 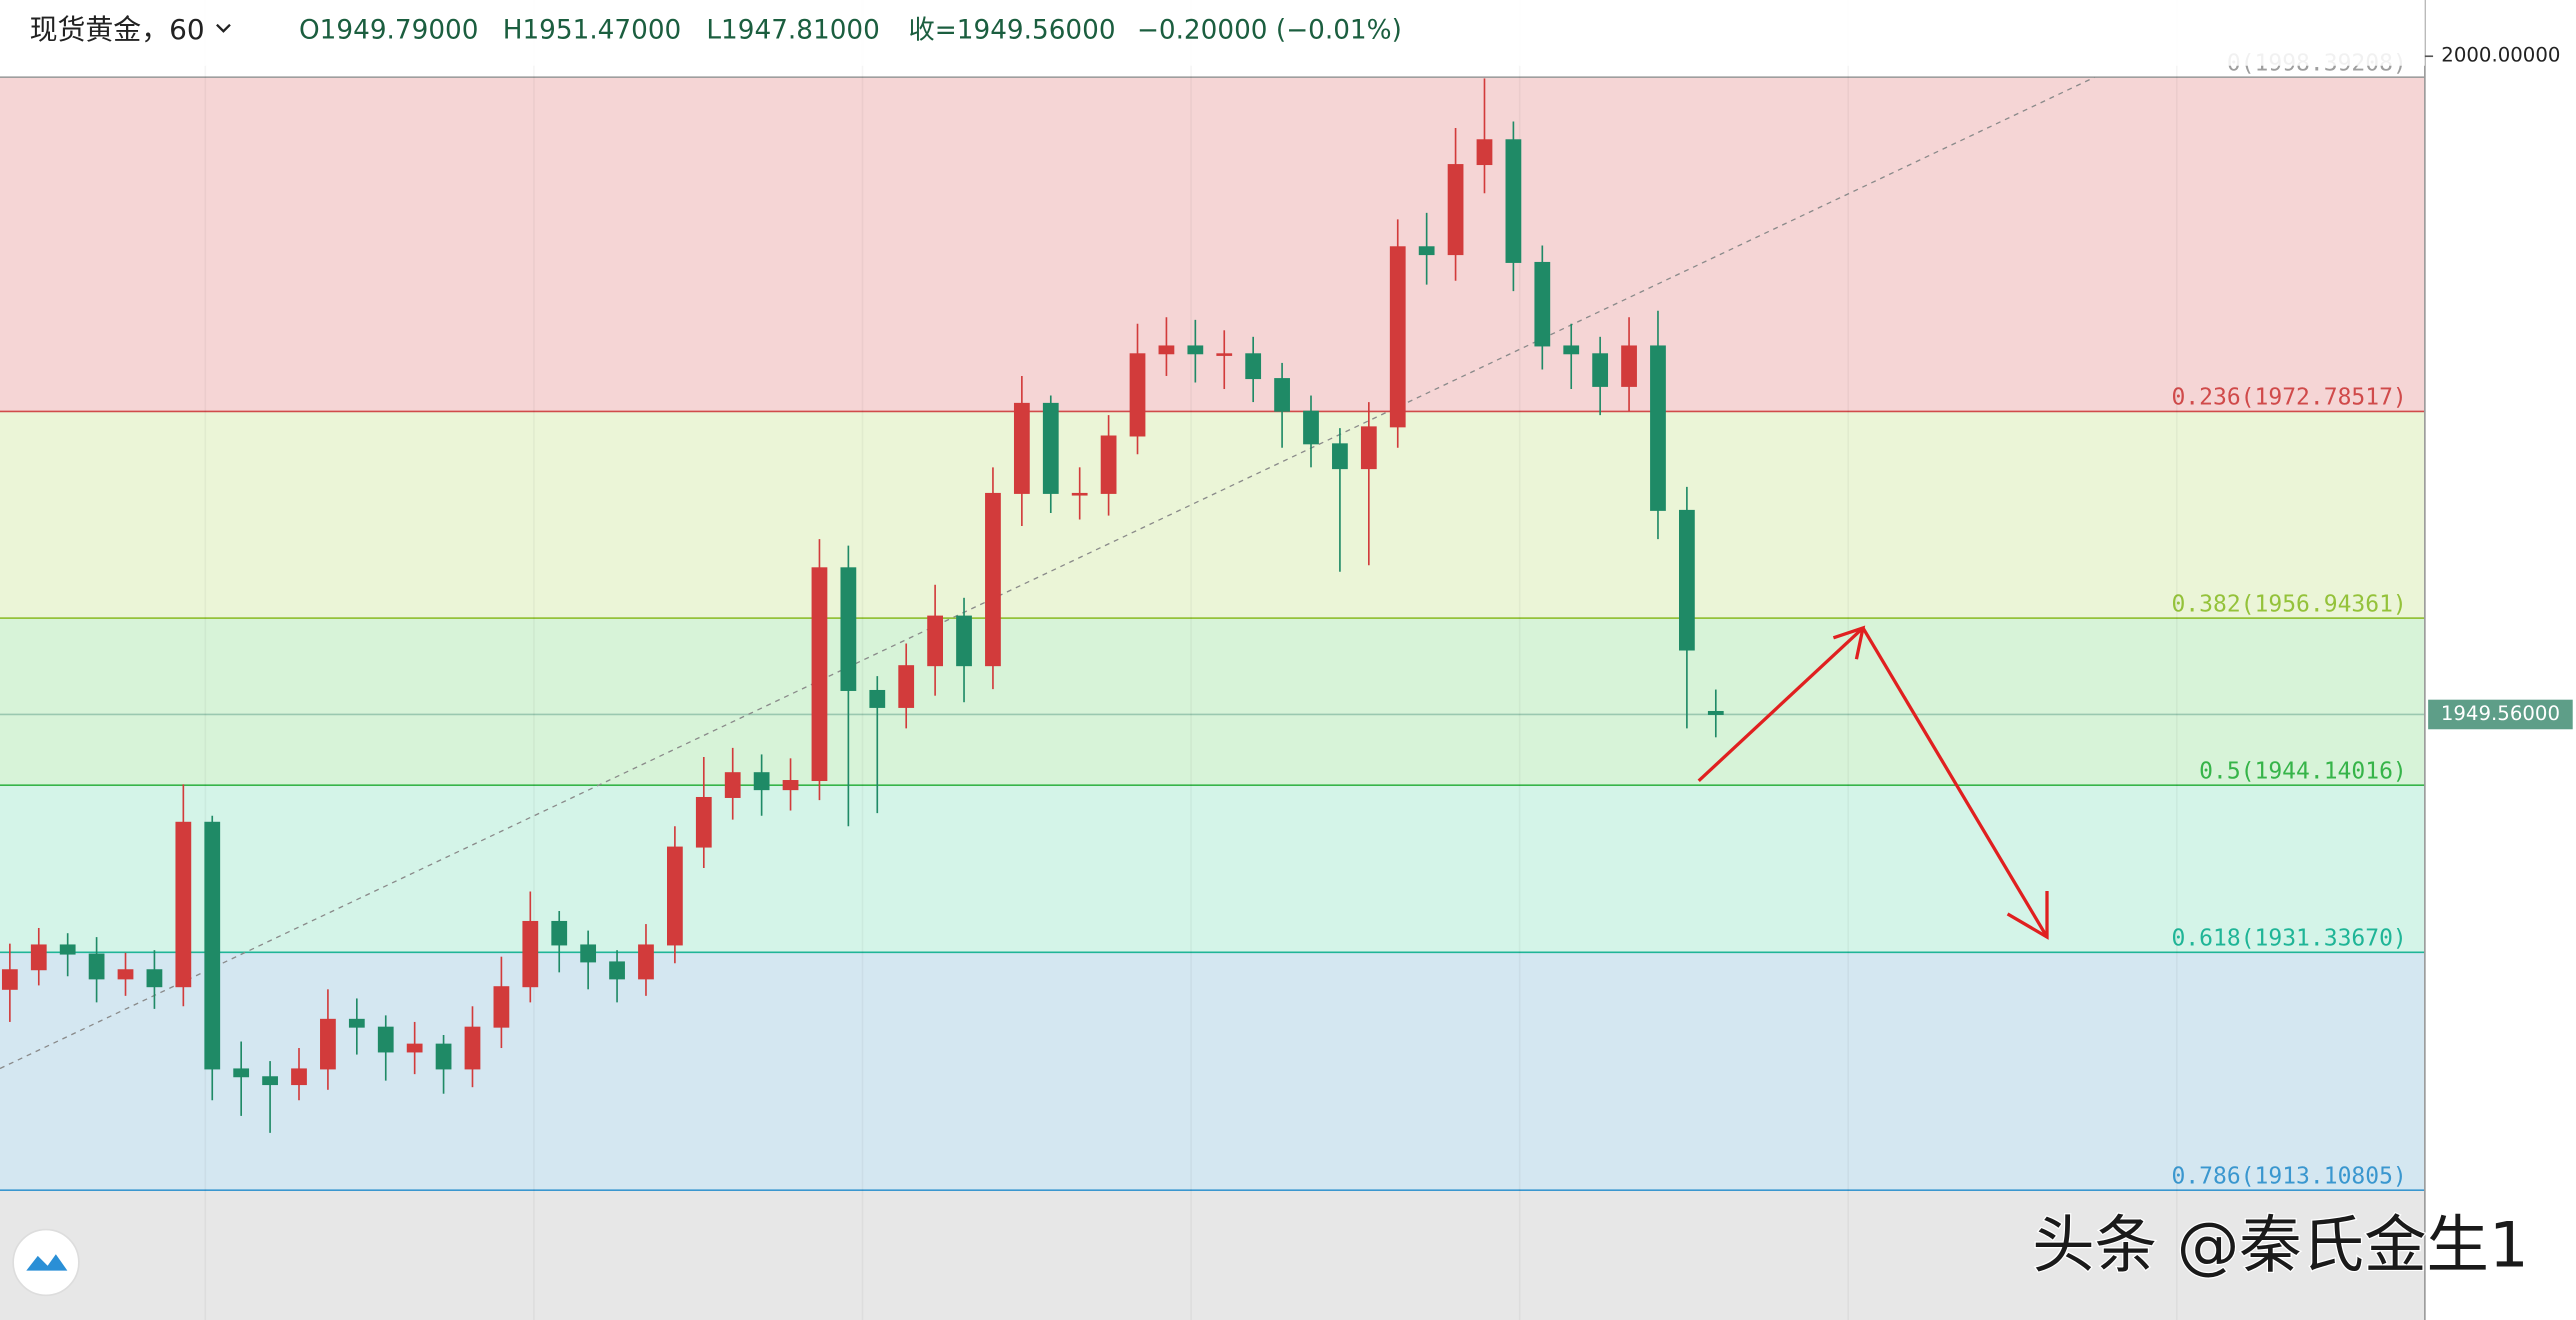 I want to click on symbol-dropdown, so click(x=223, y=28).